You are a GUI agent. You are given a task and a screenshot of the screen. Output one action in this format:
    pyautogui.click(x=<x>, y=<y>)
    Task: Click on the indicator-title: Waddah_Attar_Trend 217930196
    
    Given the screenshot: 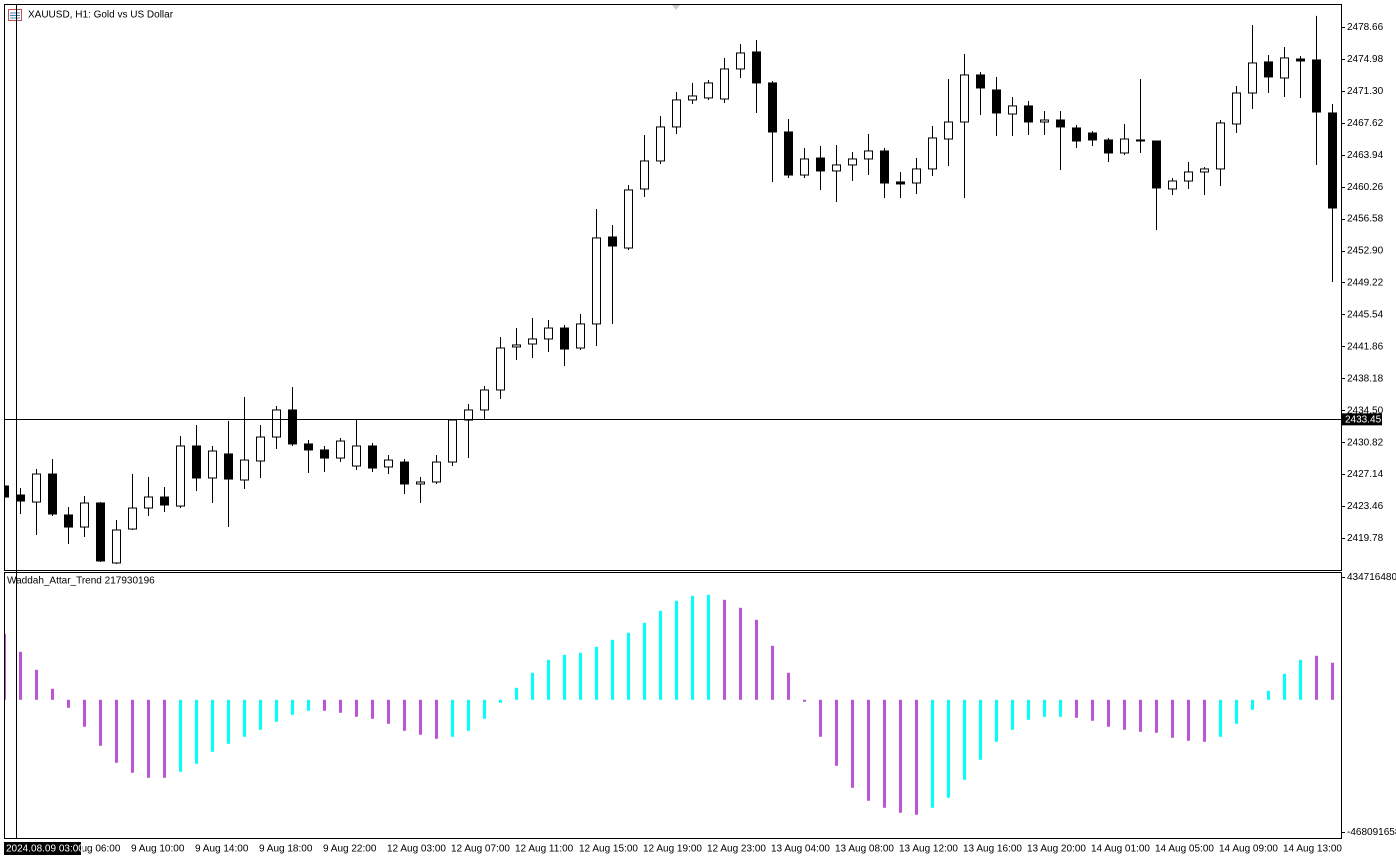 What is the action you would take?
    pyautogui.click(x=81, y=581)
    